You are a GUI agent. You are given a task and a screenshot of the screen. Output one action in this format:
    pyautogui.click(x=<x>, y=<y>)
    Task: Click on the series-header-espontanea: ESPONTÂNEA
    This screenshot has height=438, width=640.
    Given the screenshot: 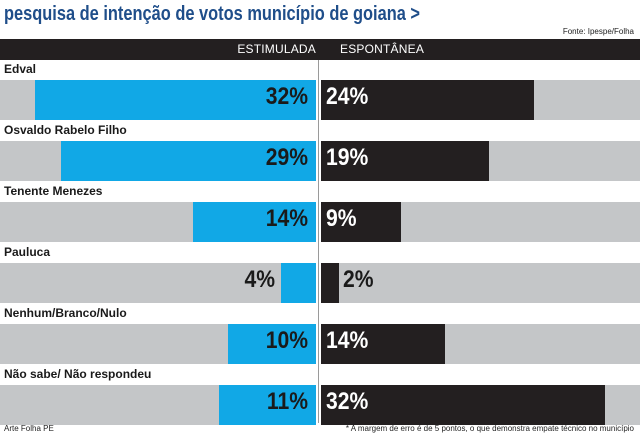 What is the action you would take?
    pyautogui.click(x=382, y=49)
    